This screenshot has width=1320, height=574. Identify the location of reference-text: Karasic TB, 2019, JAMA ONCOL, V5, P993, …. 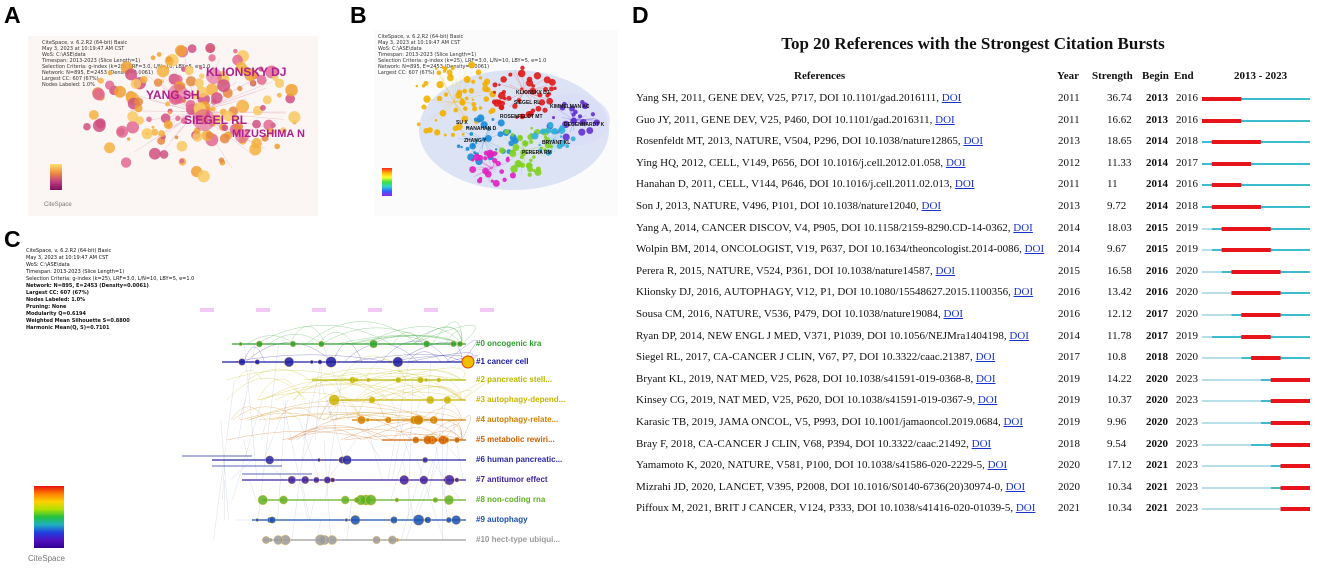
(820, 422).